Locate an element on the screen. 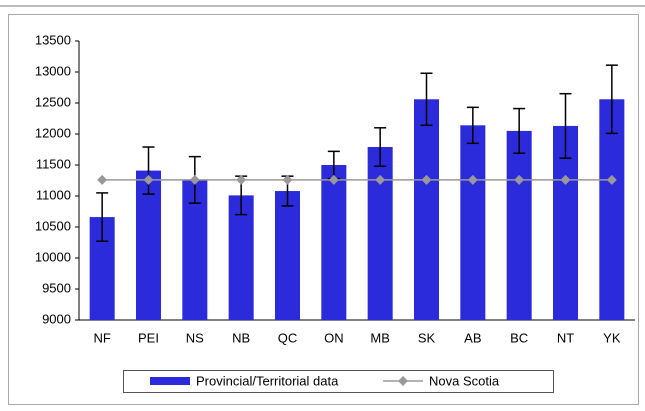  x-tick-label: NF is located at coordinates (101, 337).